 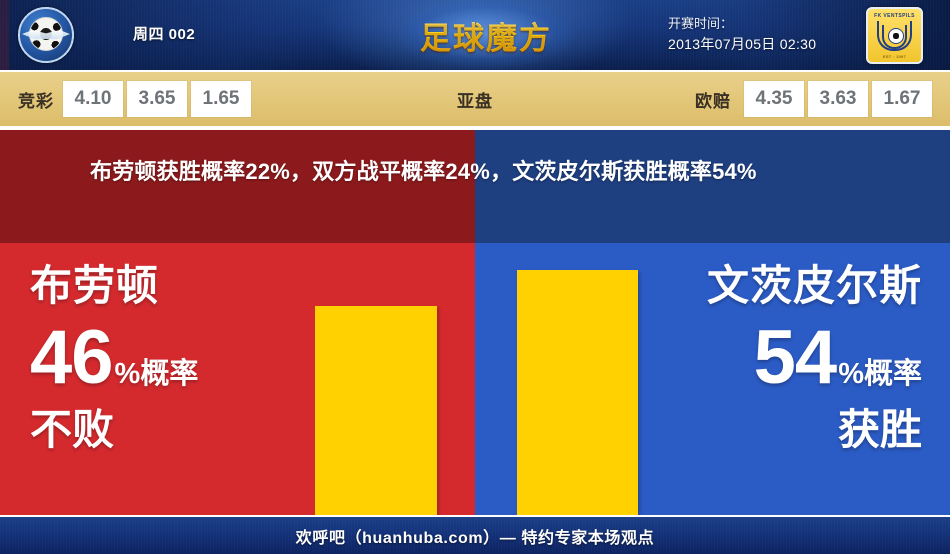 I want to click on home-team-block: 布劳顿 46 %概率 不败, so click(x=114, y=358).